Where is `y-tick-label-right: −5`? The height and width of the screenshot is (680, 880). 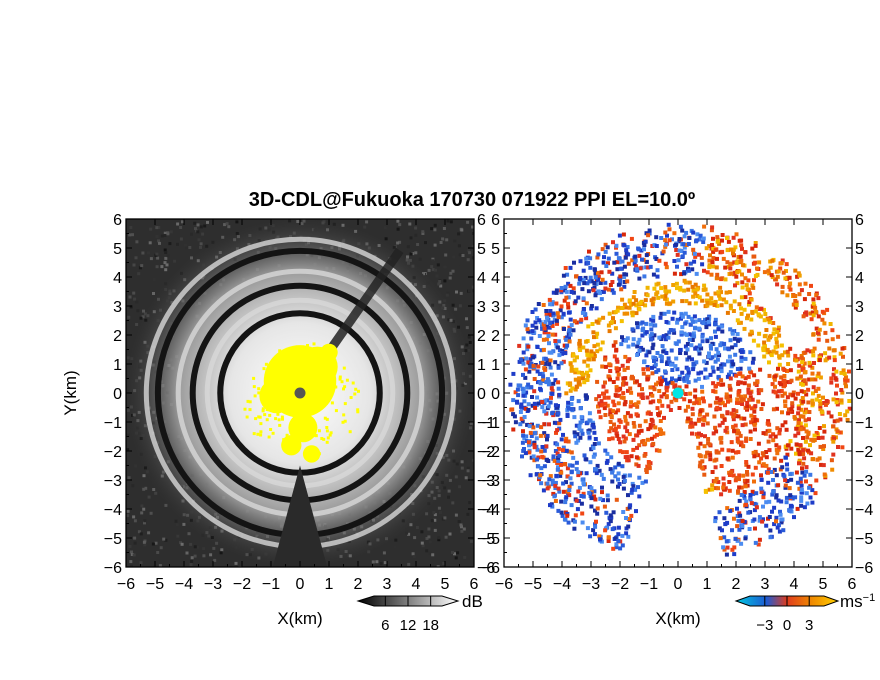
y-tick-label-right: −5 is located at coordinates (864, 539).